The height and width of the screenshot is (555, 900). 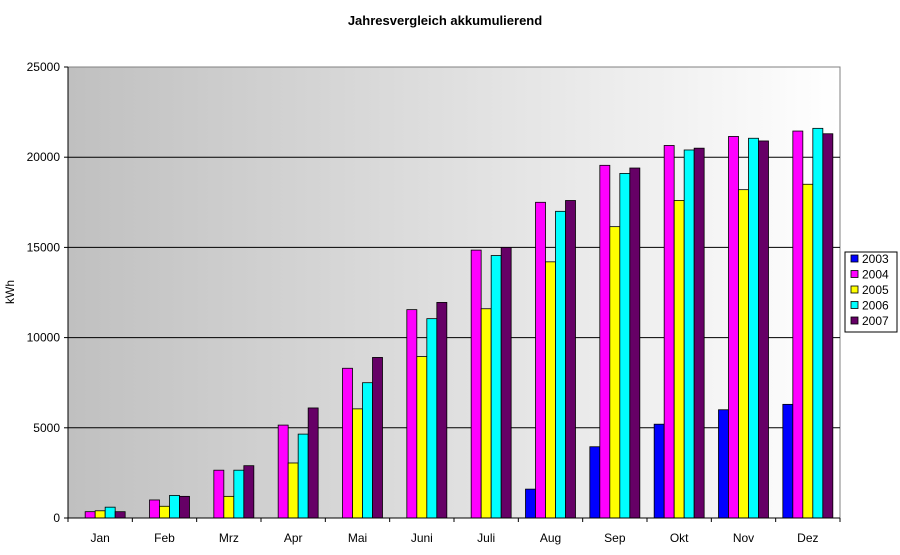 What do you see at coordinates (229, 538) in the screenshot?
I see `x-tick-label: Mrz` at bounding box center [229, 538].